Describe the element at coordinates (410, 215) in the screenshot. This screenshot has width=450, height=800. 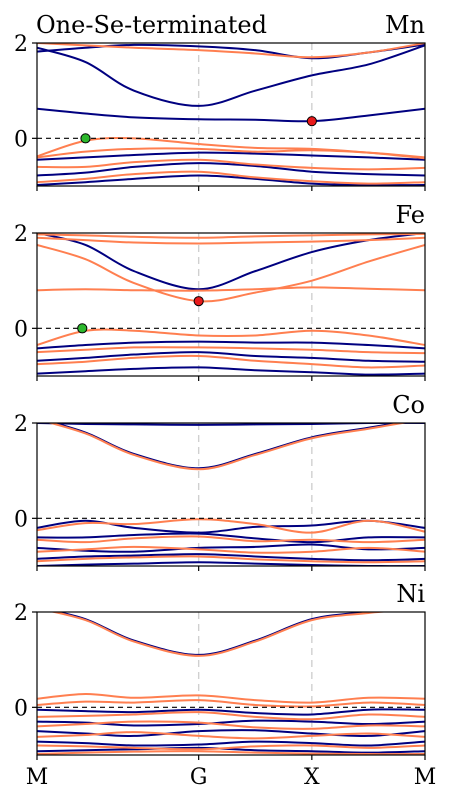
I see `panel-label: Fe` at that location.